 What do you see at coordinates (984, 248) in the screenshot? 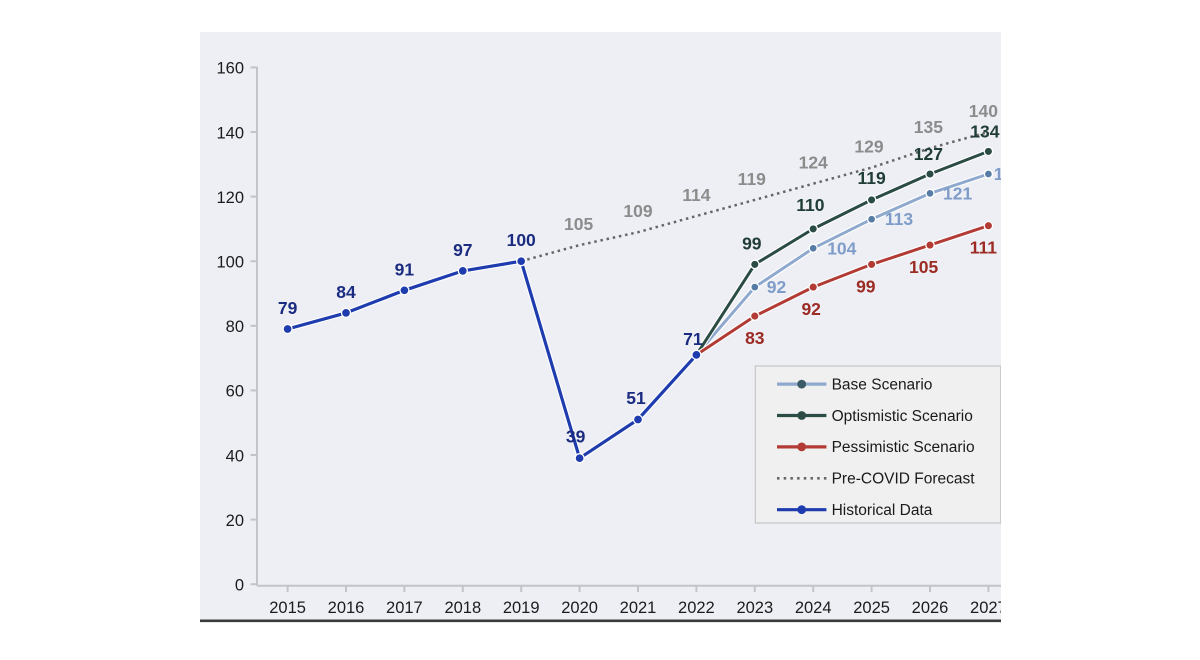
I see `svg-text: 111` at bounding box center [984, 248].